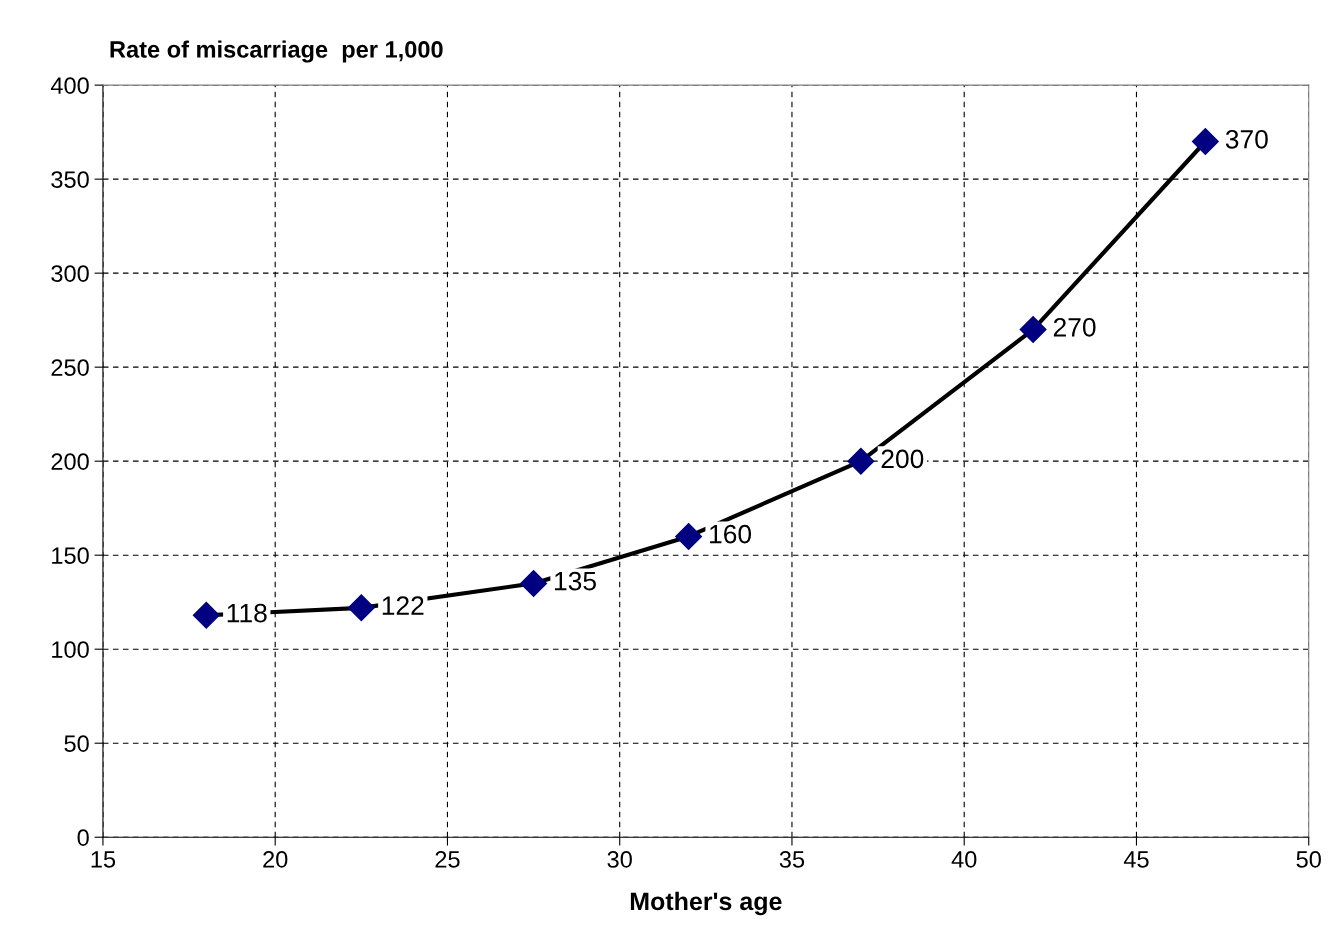  What do you see at coordinates (76, 743) in the screenshot?
I see `y-tick-label: 50` at bounding box center [76, 743].